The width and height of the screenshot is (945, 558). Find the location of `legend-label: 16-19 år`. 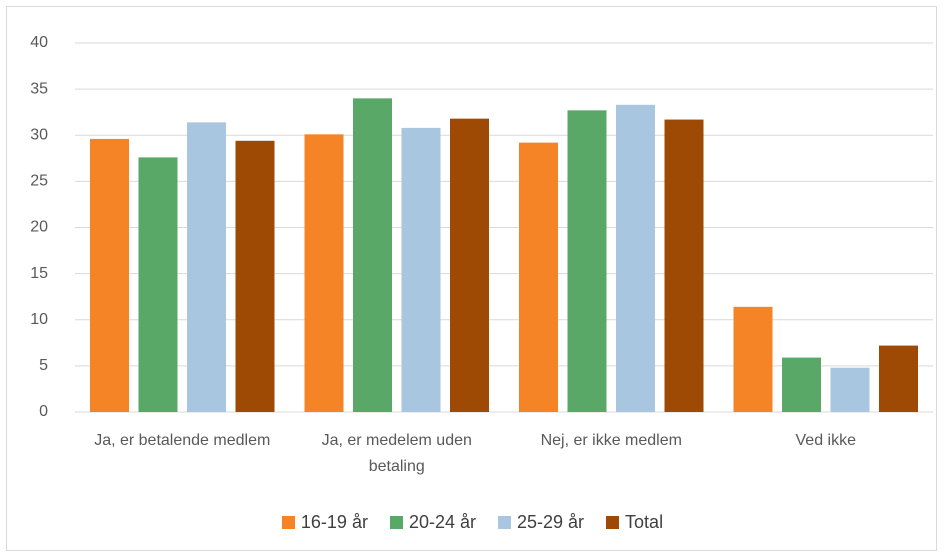

legend-label: 16-19 år is located at coordinates (334, 522).